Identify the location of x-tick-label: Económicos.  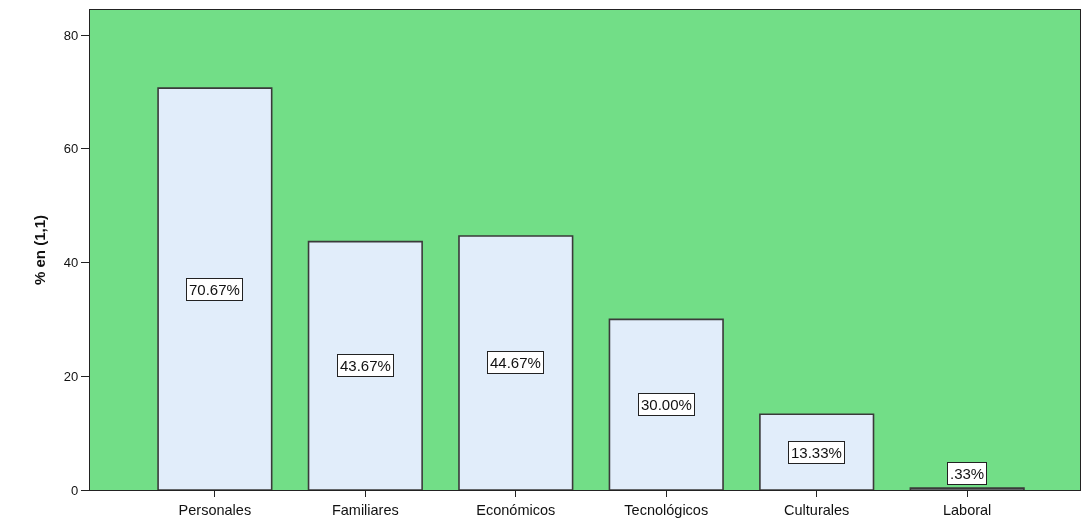
(516, 509).